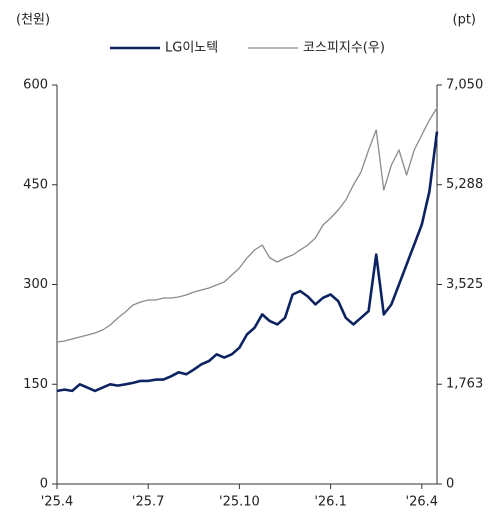 The width and height of the screenshot is (492, 512). What do you see at coordinates (422, 502) in the screenshot?
I see `x-tick-label: '26.4` at bounding box center [422, 502].